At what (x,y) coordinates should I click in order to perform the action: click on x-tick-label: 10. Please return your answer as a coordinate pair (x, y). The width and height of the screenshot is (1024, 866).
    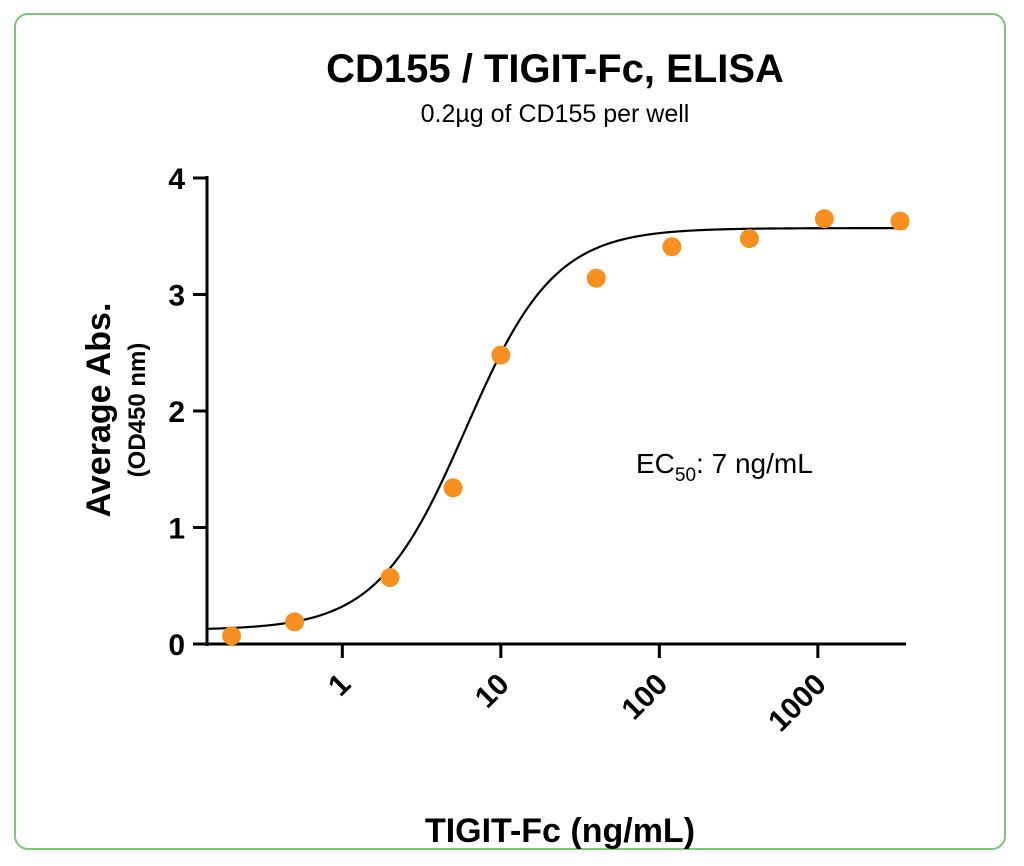
    Looking at the image, I should click on (492, 691).